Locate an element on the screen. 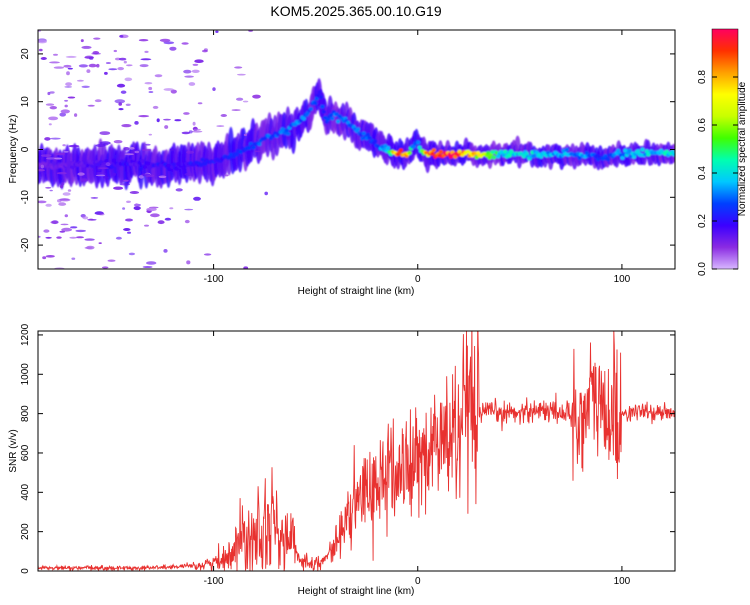 The height and width of the screenshot is (605, 750). y-tick-label: 1000 is located at coordinates (25, 374).